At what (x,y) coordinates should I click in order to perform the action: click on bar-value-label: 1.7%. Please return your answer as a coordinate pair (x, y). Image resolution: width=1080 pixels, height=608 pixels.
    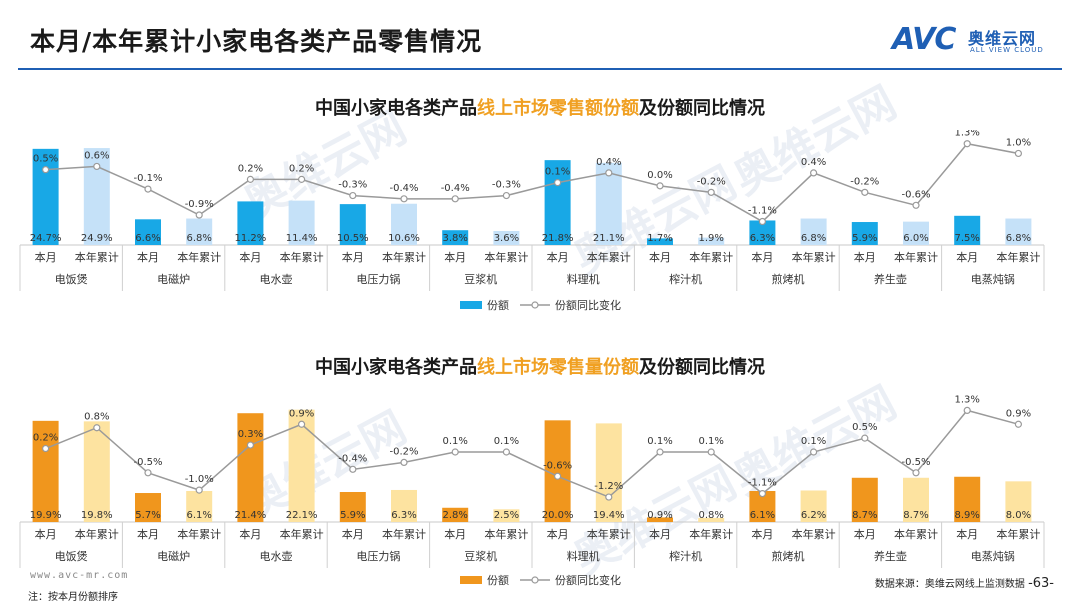
    Looking at the image, I should click on (659, 238).